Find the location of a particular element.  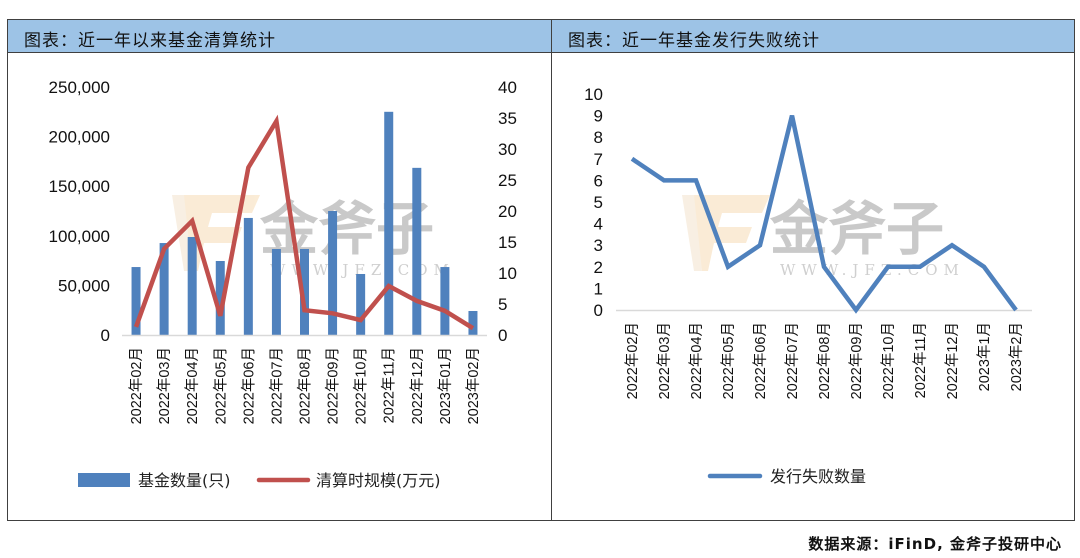

right-legend: 发行失败数量 is located at coordinates (786, 476).